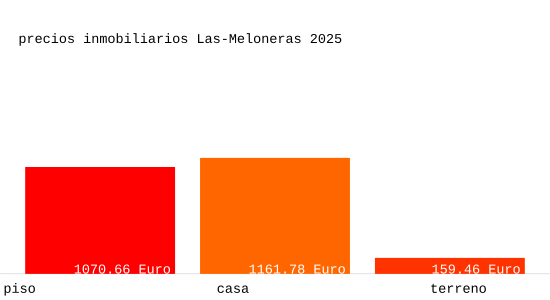  What do you see at coordinates (233, 290) in the screenshot?
I see `x-tick-label: casa` at bounding box center [233, 290].